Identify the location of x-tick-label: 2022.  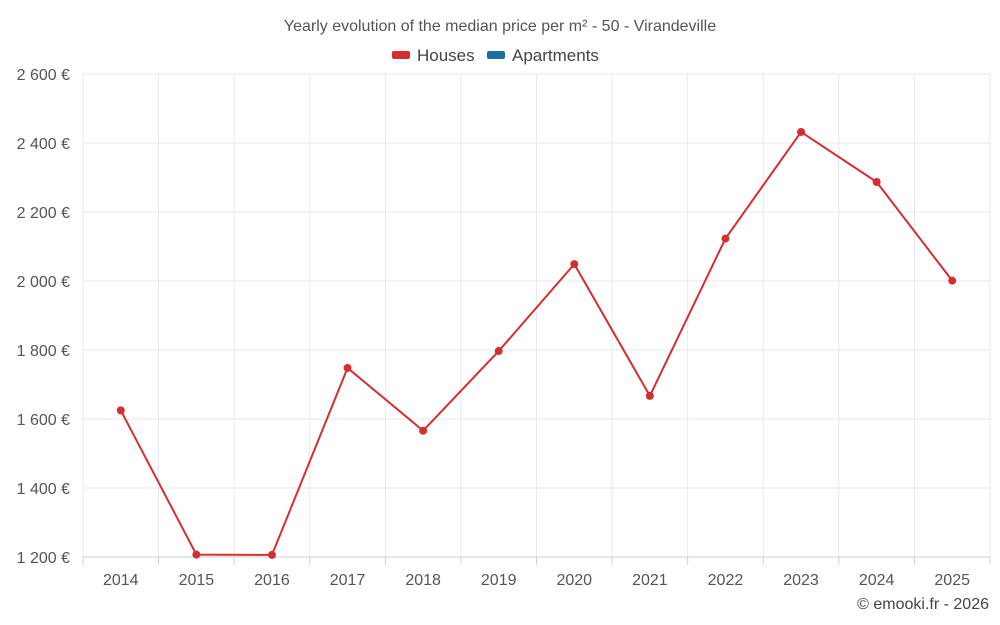
(726, 580).